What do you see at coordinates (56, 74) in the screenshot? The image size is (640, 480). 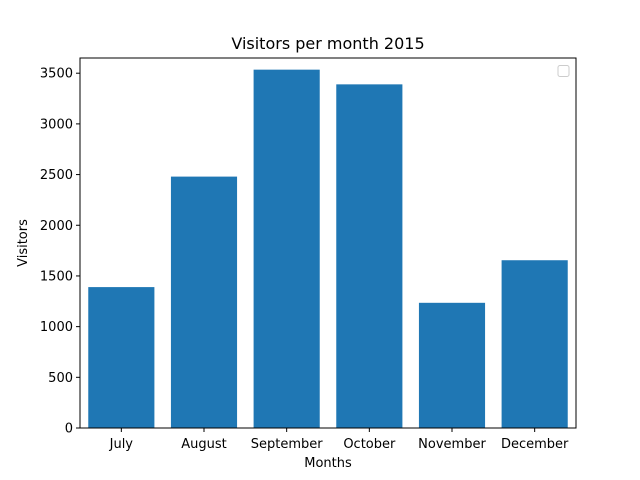 I see `y-tick-label: 3500` at bounding box center [56, 74].